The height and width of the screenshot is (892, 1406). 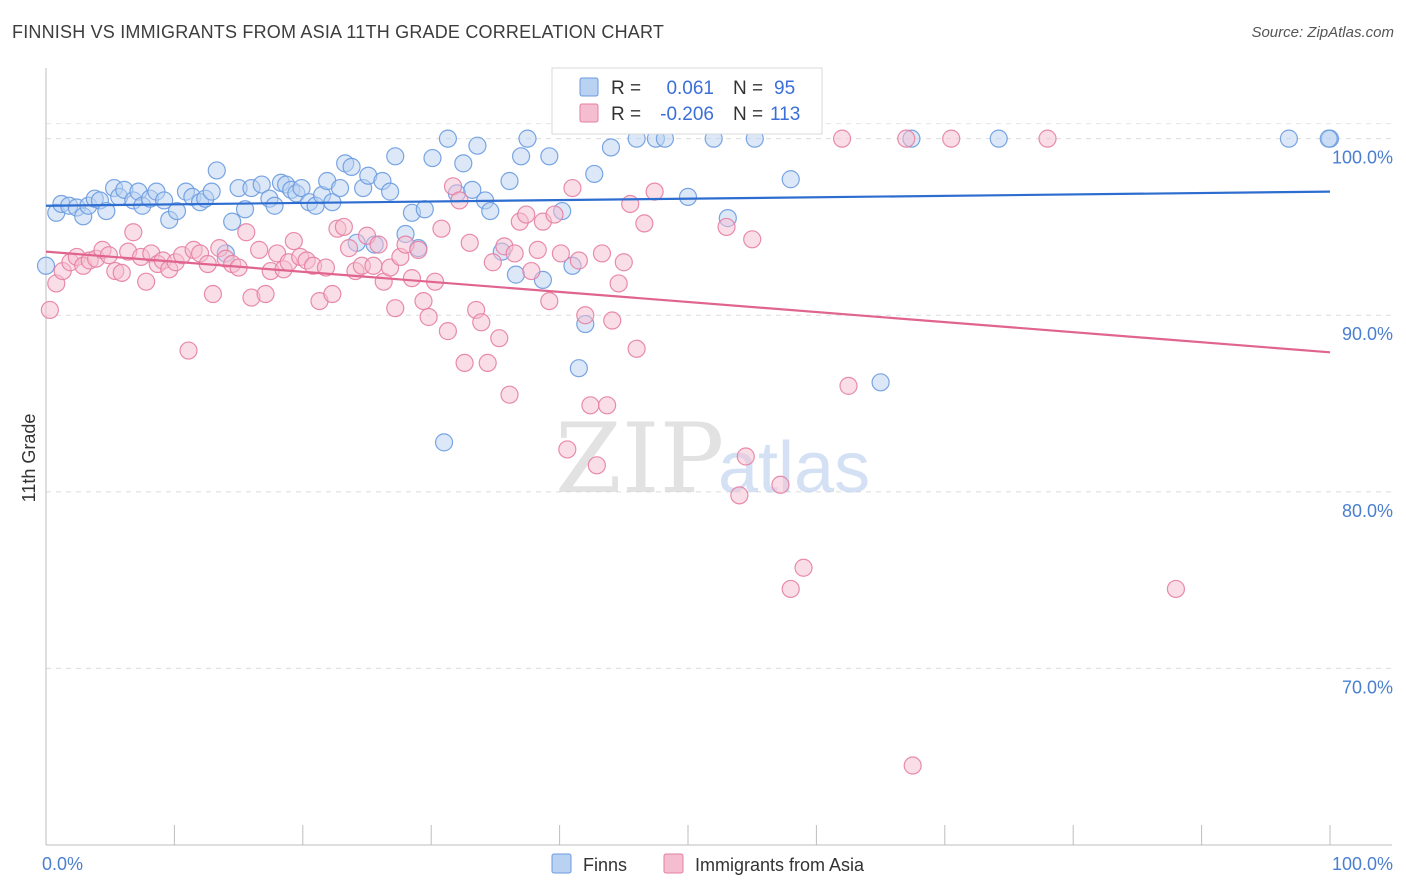 What do you see at coordinates (1367, 687) in the screenshot?
I see `y-tick-label: 70.0%` at bounding box center [1367, 687].